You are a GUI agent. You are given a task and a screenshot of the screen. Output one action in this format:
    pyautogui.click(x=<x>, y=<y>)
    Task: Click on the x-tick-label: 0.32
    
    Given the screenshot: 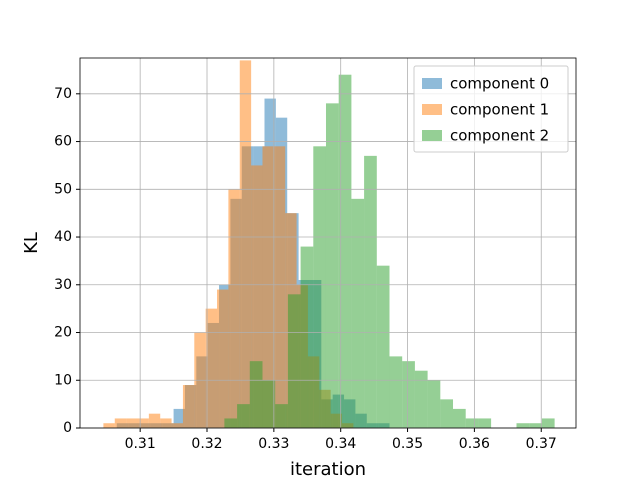 What is the action you would take?
    pyautogui.click(x=206, y=444)
    